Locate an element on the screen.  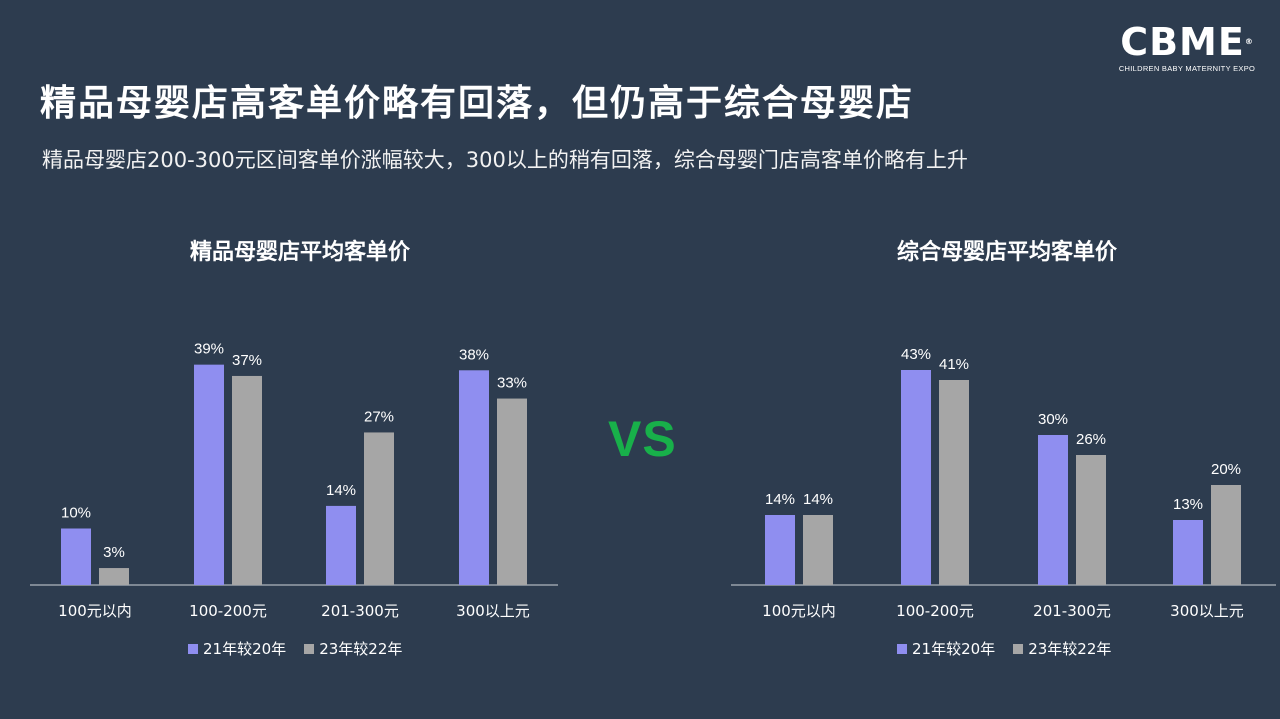
data-label-series2-4: 33% is located at coordinates (512, 383).